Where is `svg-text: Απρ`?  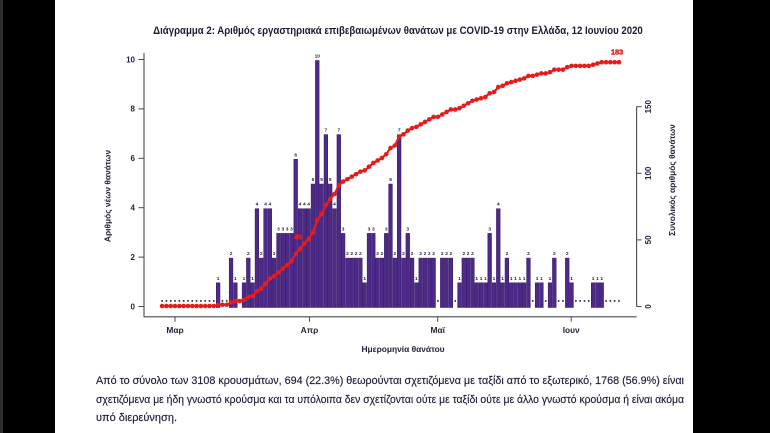
svg-text: Απρ is located at coordinates (310, 330).